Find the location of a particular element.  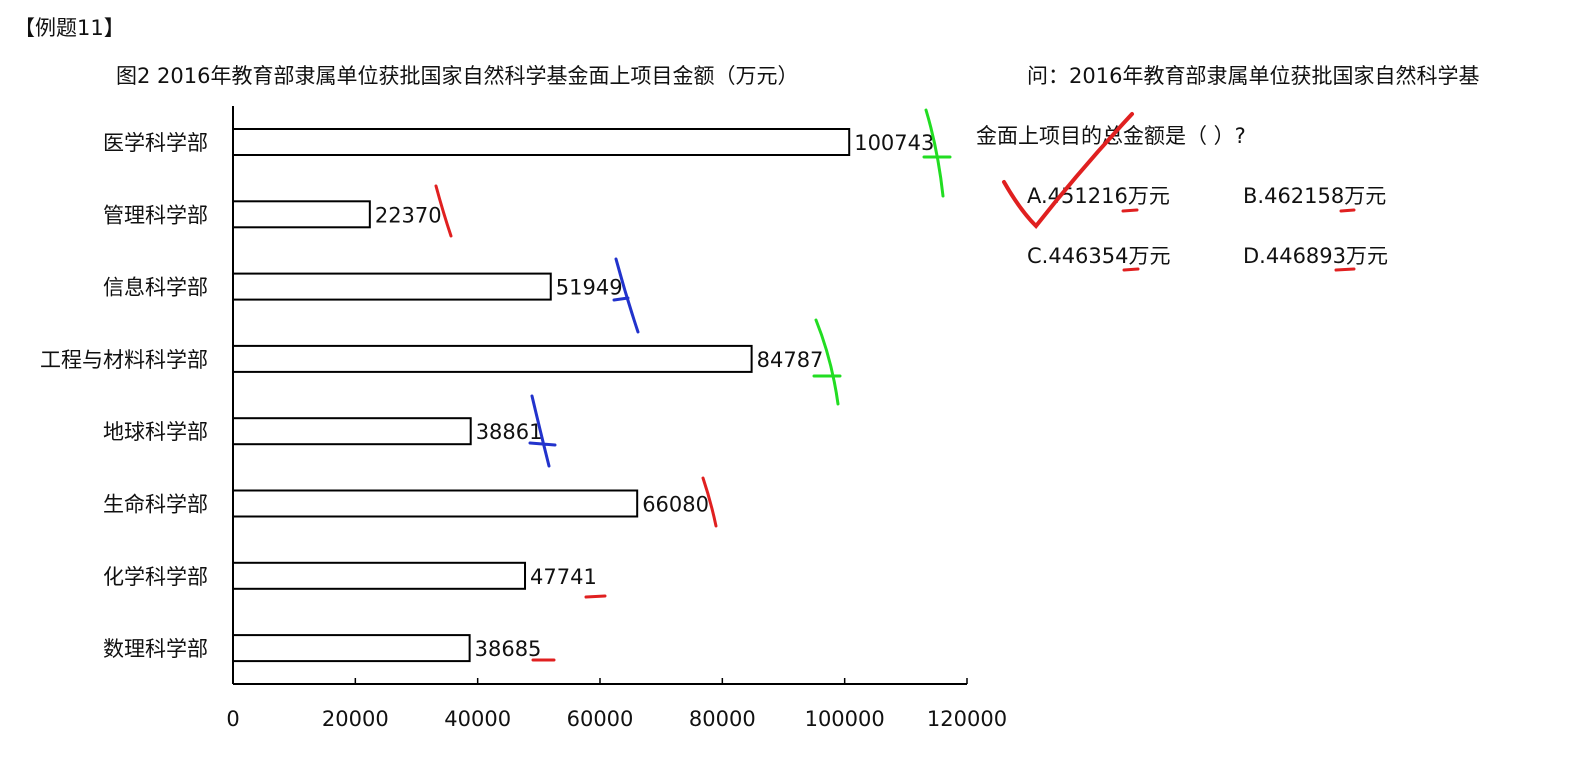

category-label: 信息科学部 is located at coordinates (155, 288).